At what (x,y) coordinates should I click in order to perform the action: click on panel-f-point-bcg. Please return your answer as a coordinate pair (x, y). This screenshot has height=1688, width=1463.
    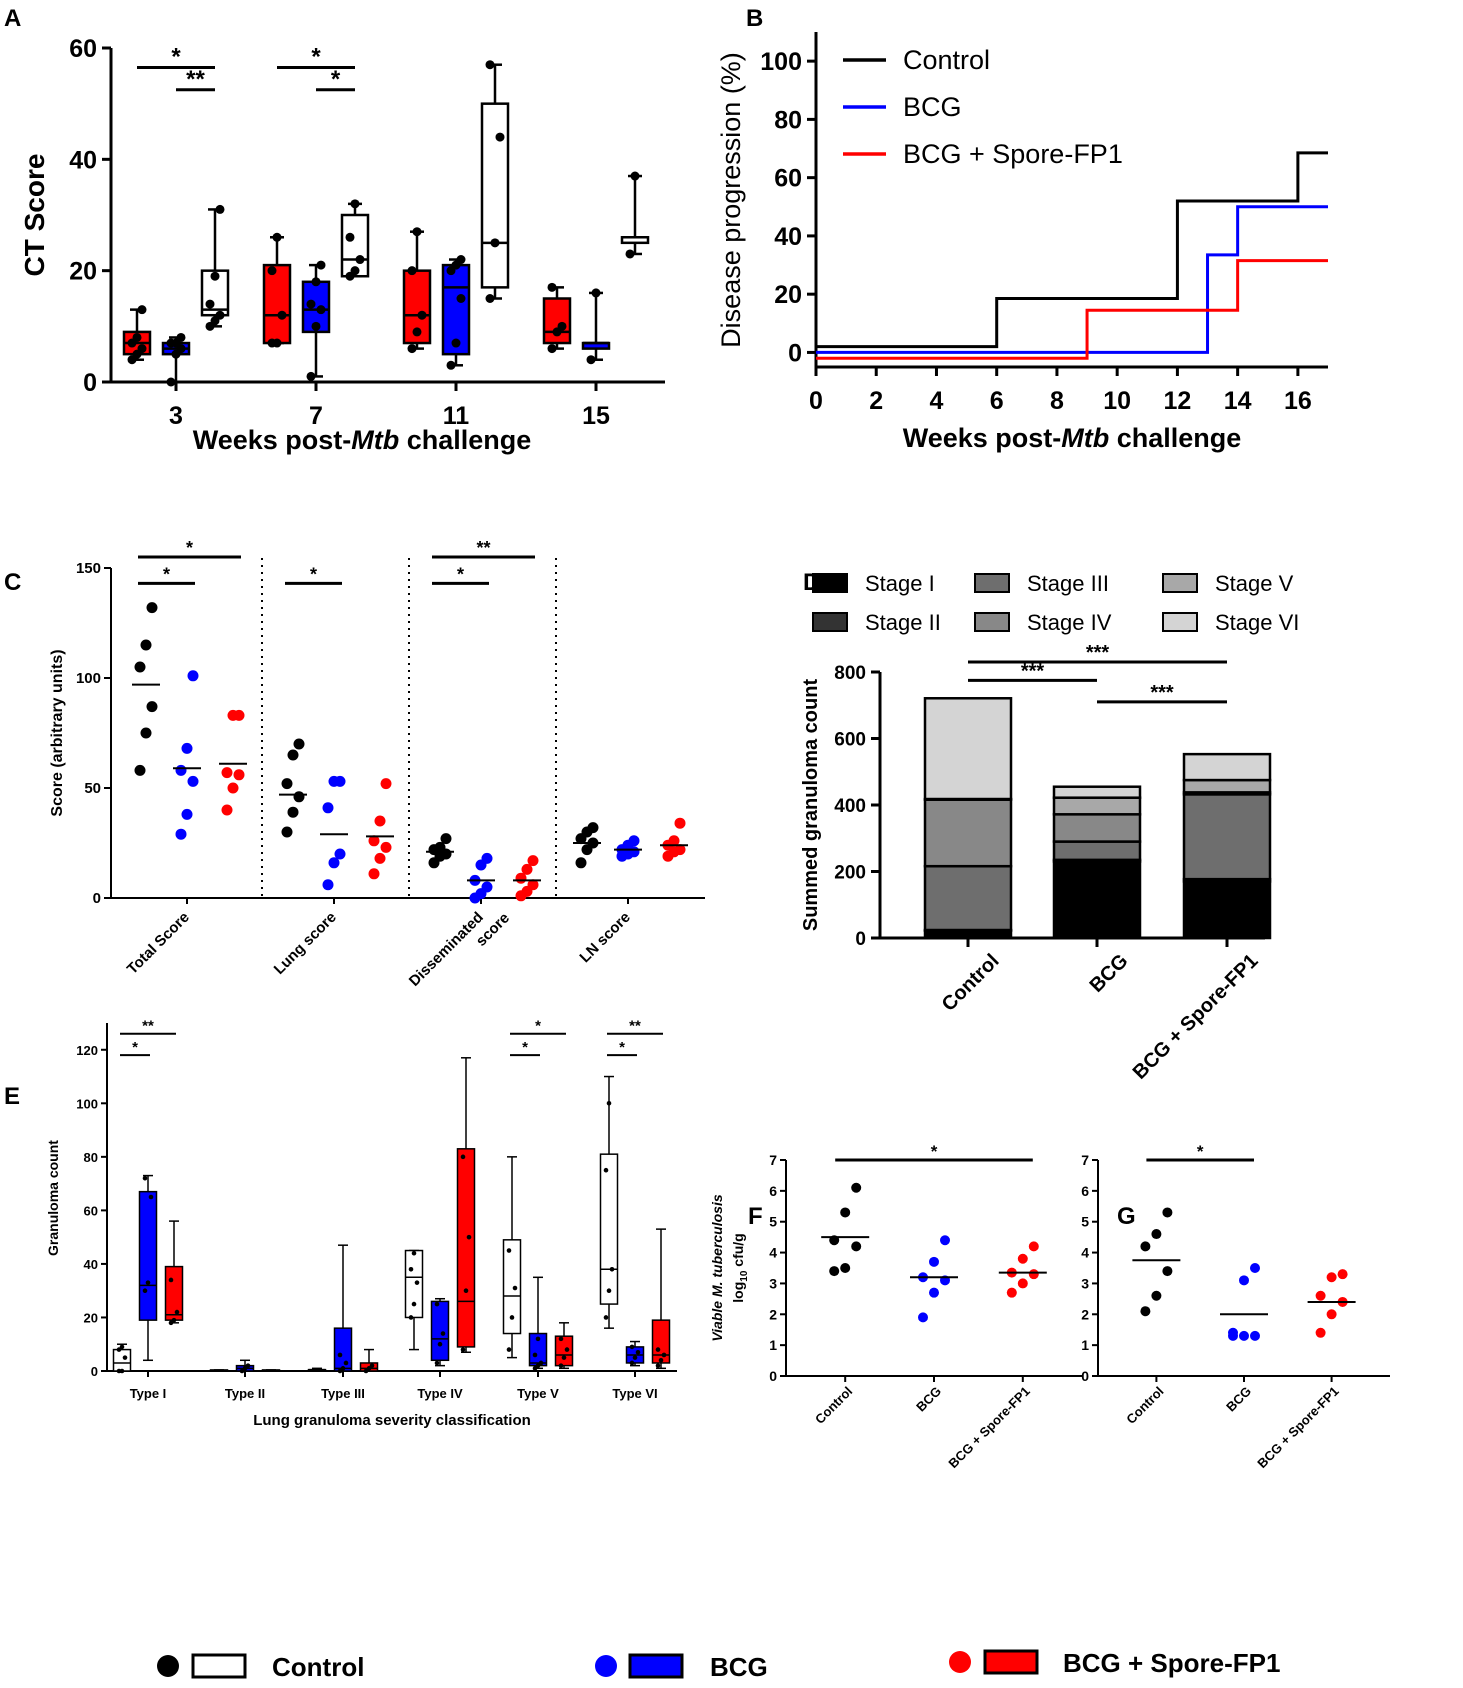
    Looking at the image, I should click on (934, 1261).